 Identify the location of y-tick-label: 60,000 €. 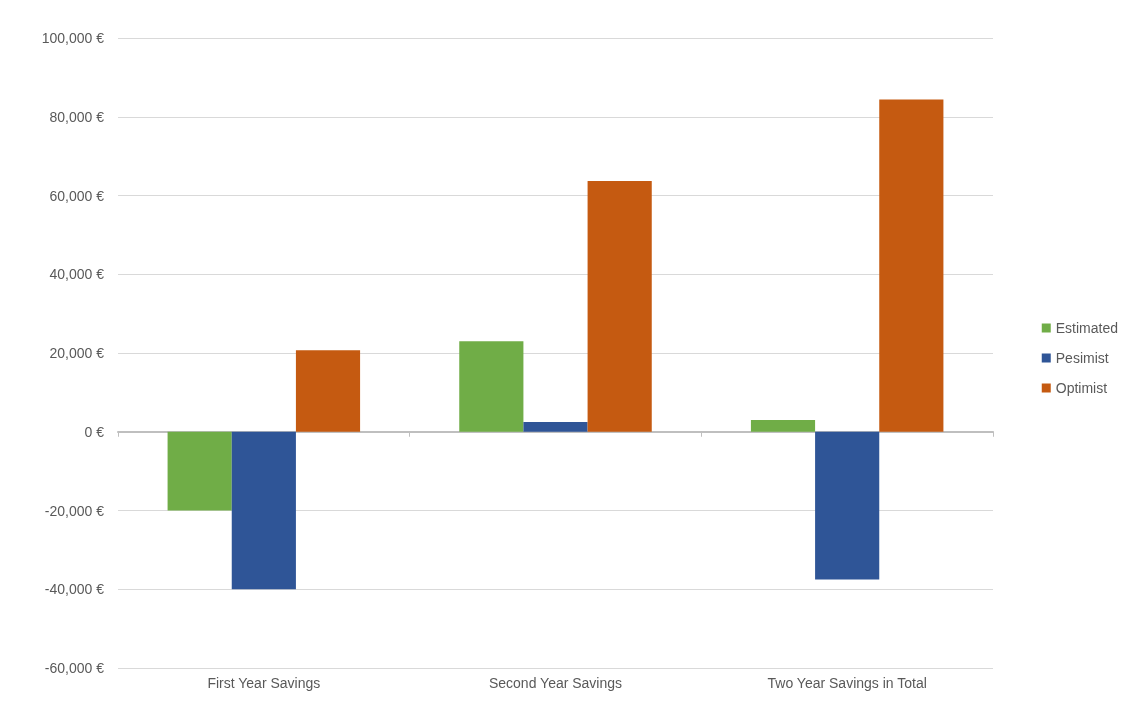
(77, 195).